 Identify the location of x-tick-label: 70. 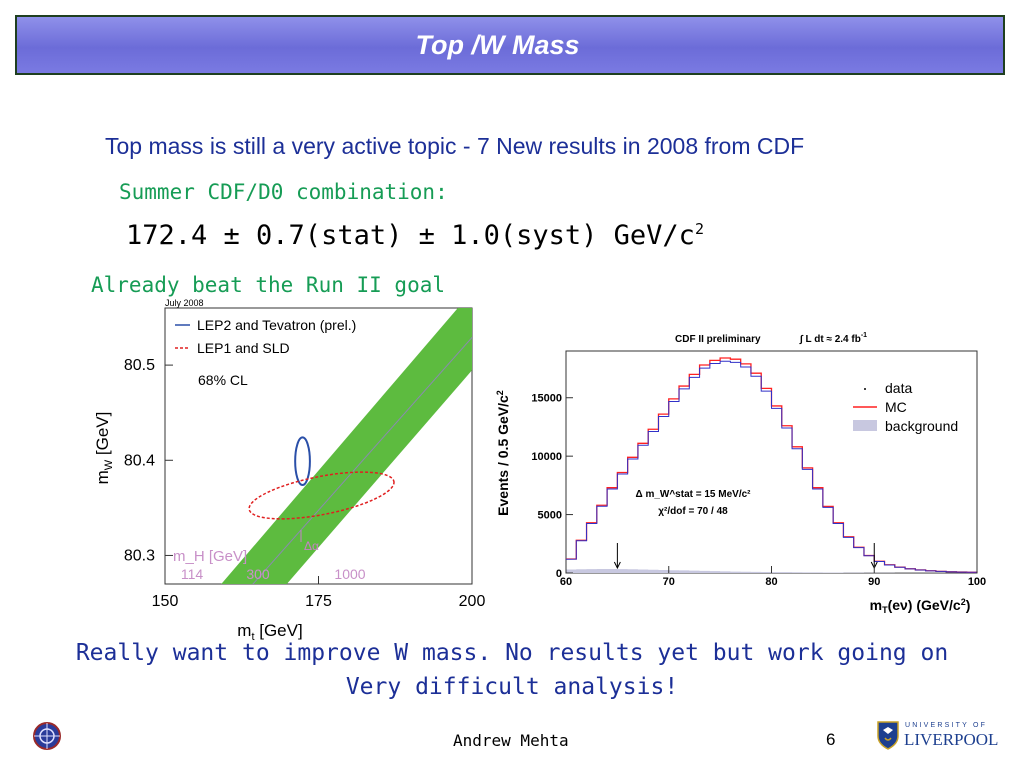
(669, 582).